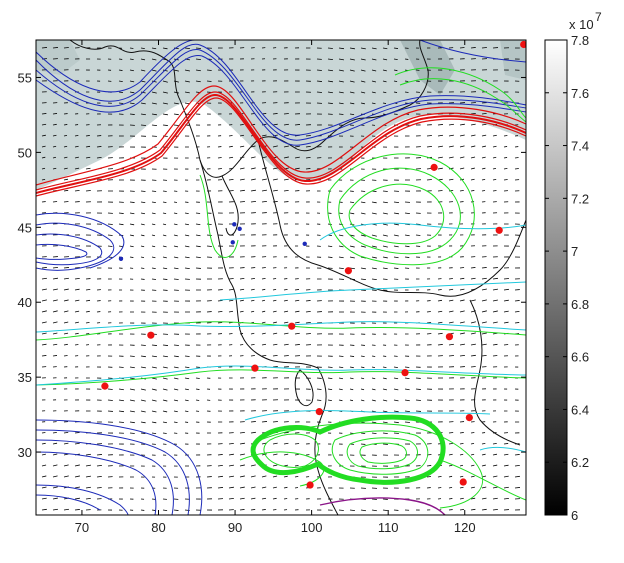  What do you see at coordinates (249, 109) in the screenshot?
I see `coastline-north` at bounding box center [249, 109].